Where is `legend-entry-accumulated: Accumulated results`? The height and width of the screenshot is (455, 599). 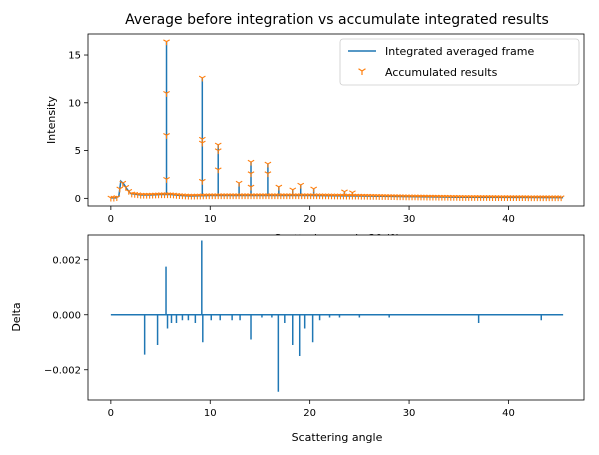 legend-entry-accumulated: Accumulated results is located at coordinates (441, 72).